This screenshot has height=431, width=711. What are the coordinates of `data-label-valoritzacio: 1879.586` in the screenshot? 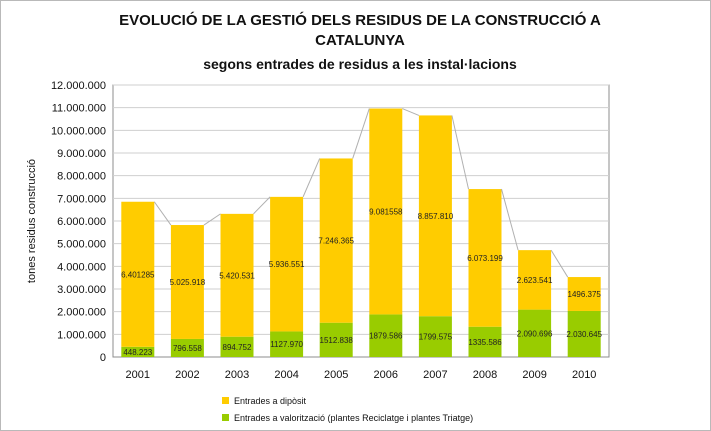 It's located at (386, 336).